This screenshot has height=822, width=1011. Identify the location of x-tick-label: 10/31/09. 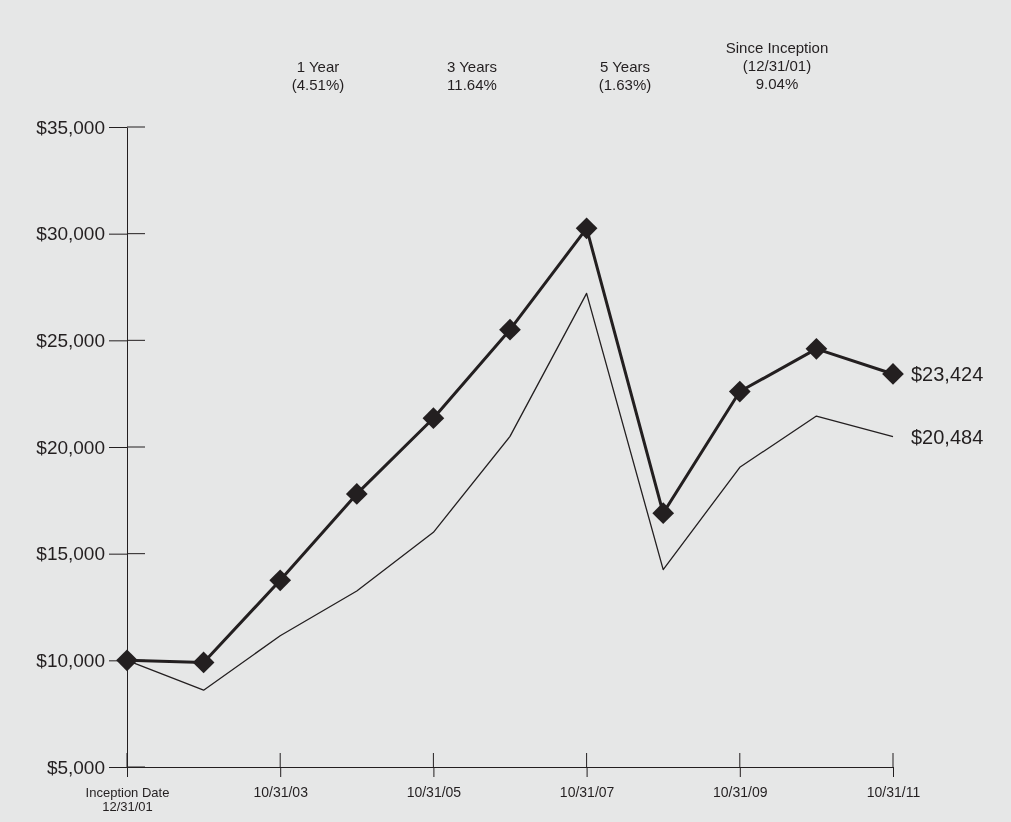
(740, 792).